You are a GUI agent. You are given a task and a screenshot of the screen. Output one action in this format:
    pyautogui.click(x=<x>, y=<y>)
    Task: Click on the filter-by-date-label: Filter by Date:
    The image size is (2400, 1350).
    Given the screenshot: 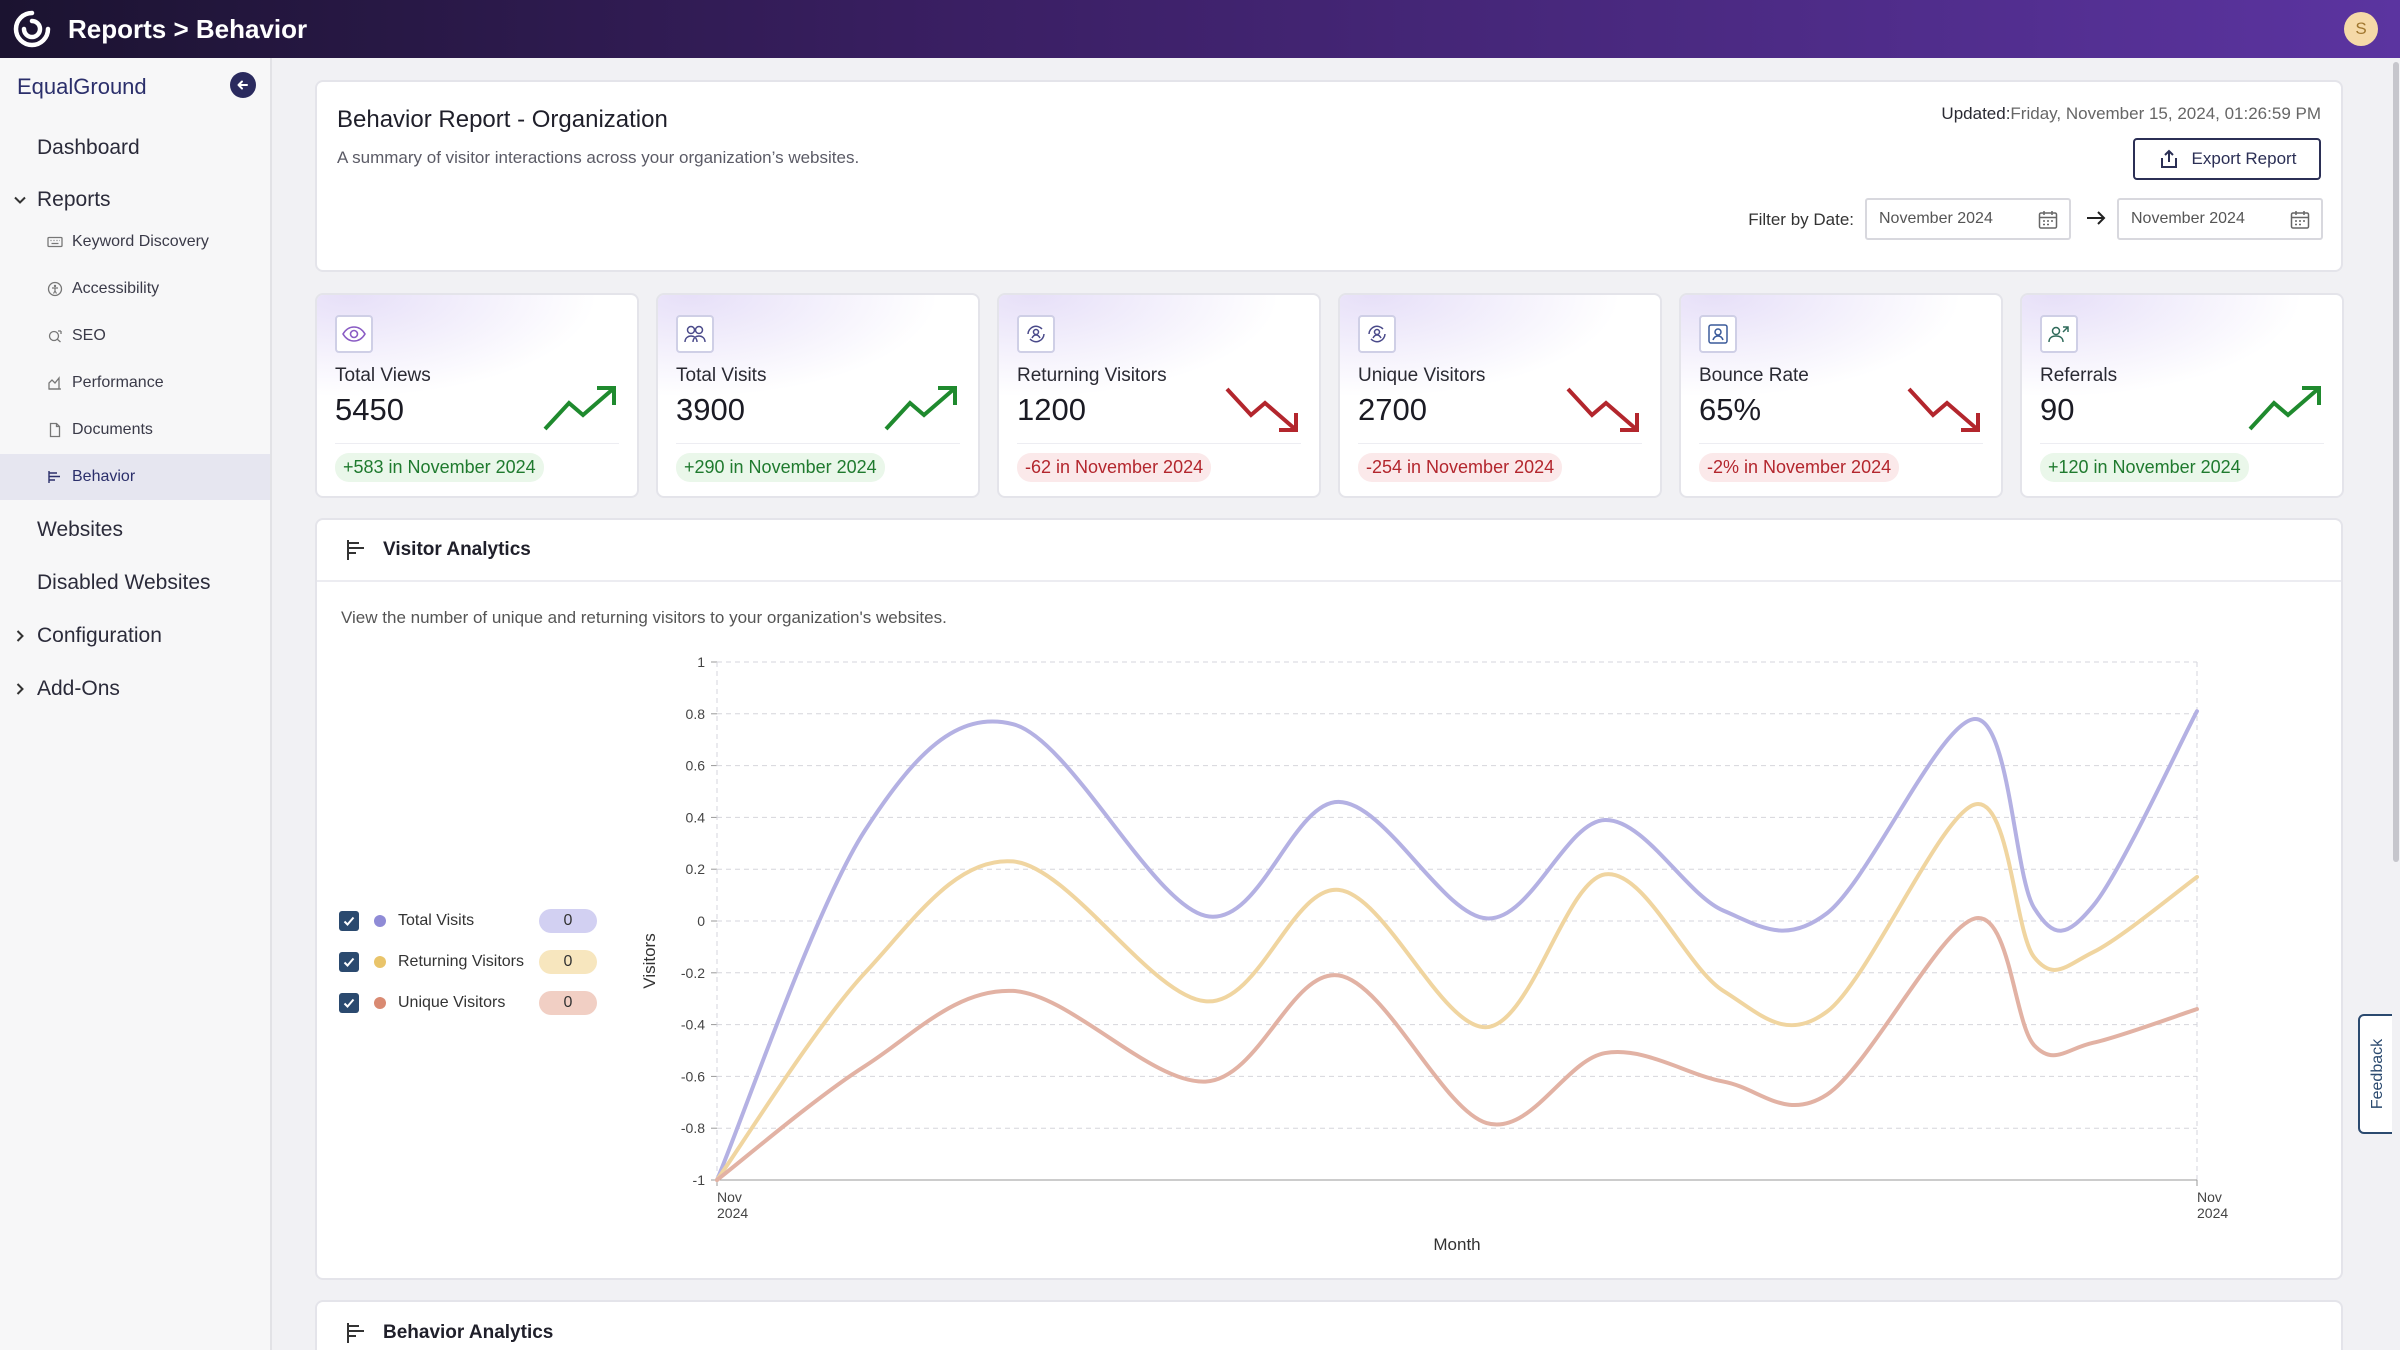 What is the action you would take?
    pyautogui.click(x=1801, y=219)
    